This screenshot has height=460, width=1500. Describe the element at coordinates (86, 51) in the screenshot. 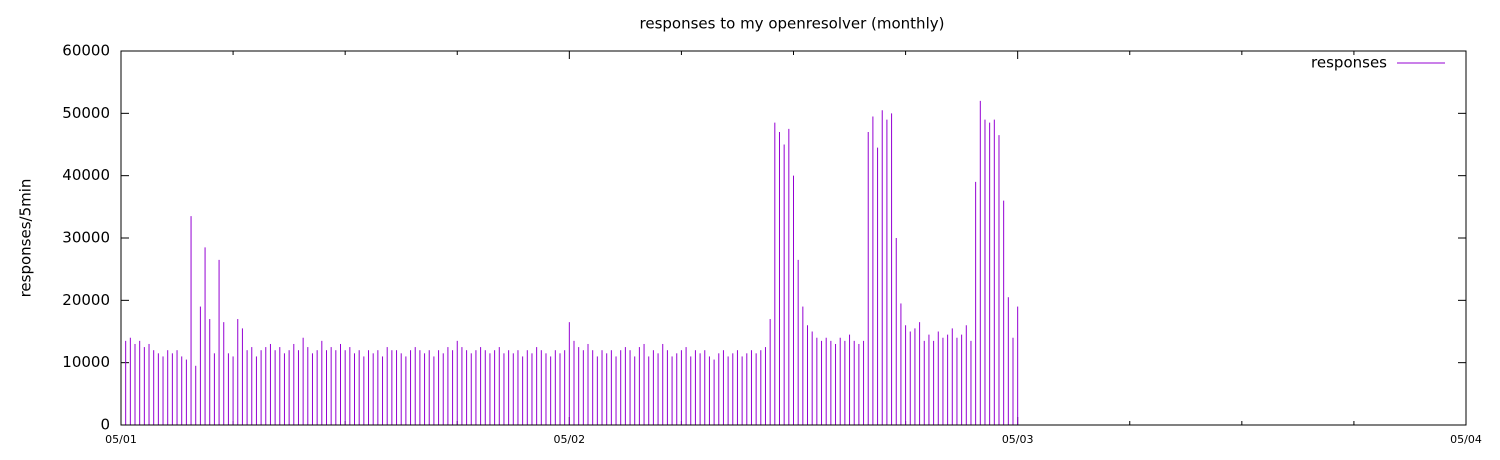

I see `y-tick-label: 60000` at that location.